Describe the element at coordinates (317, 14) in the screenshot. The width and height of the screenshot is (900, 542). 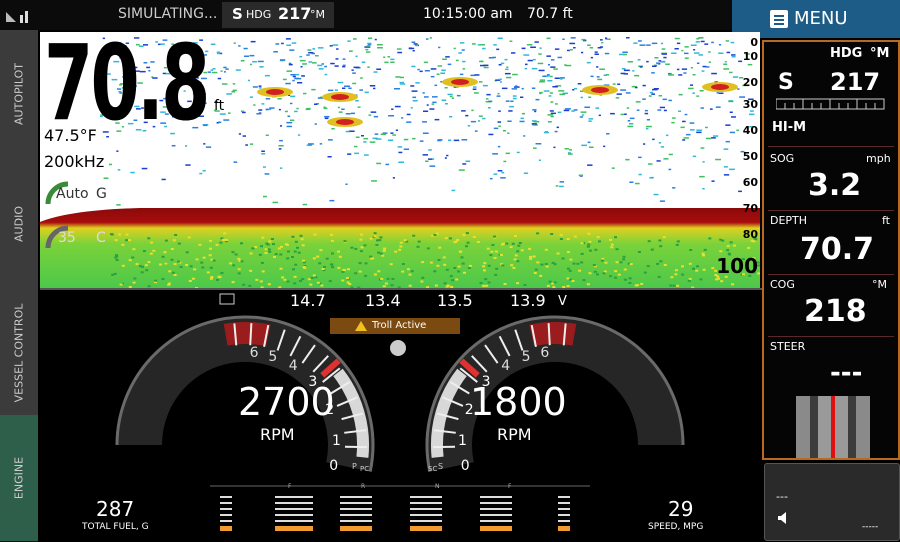
I see `status-heading-unit: °M` at that location.